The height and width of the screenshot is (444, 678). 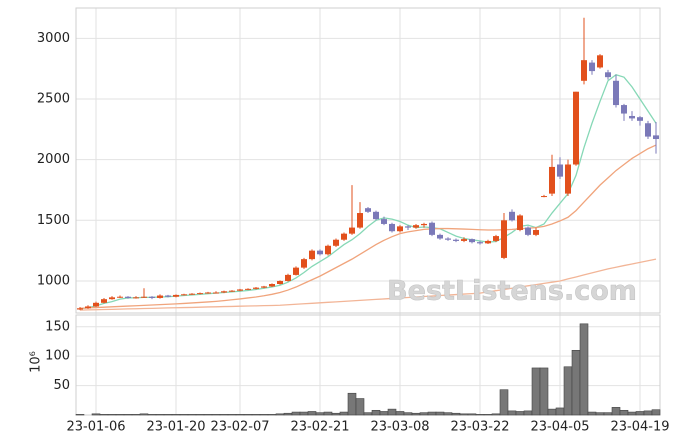 What do you see at coordinates (53, 220) in the screenshot?
I see `y-tick-label: 1500` at bounding box center [53, 220].